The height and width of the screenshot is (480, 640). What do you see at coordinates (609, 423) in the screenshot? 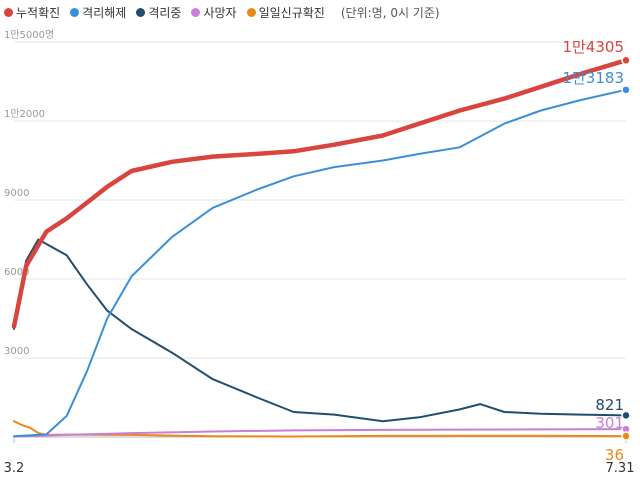
I see `series-end-label-3: 301` at bounding box center [609, 423].